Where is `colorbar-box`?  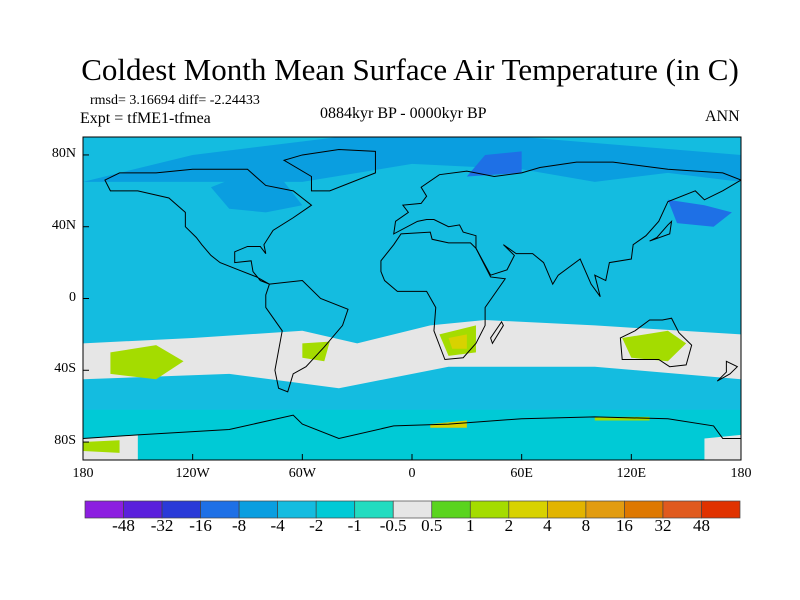 colorbar-box is located at coordinates (721, 509).